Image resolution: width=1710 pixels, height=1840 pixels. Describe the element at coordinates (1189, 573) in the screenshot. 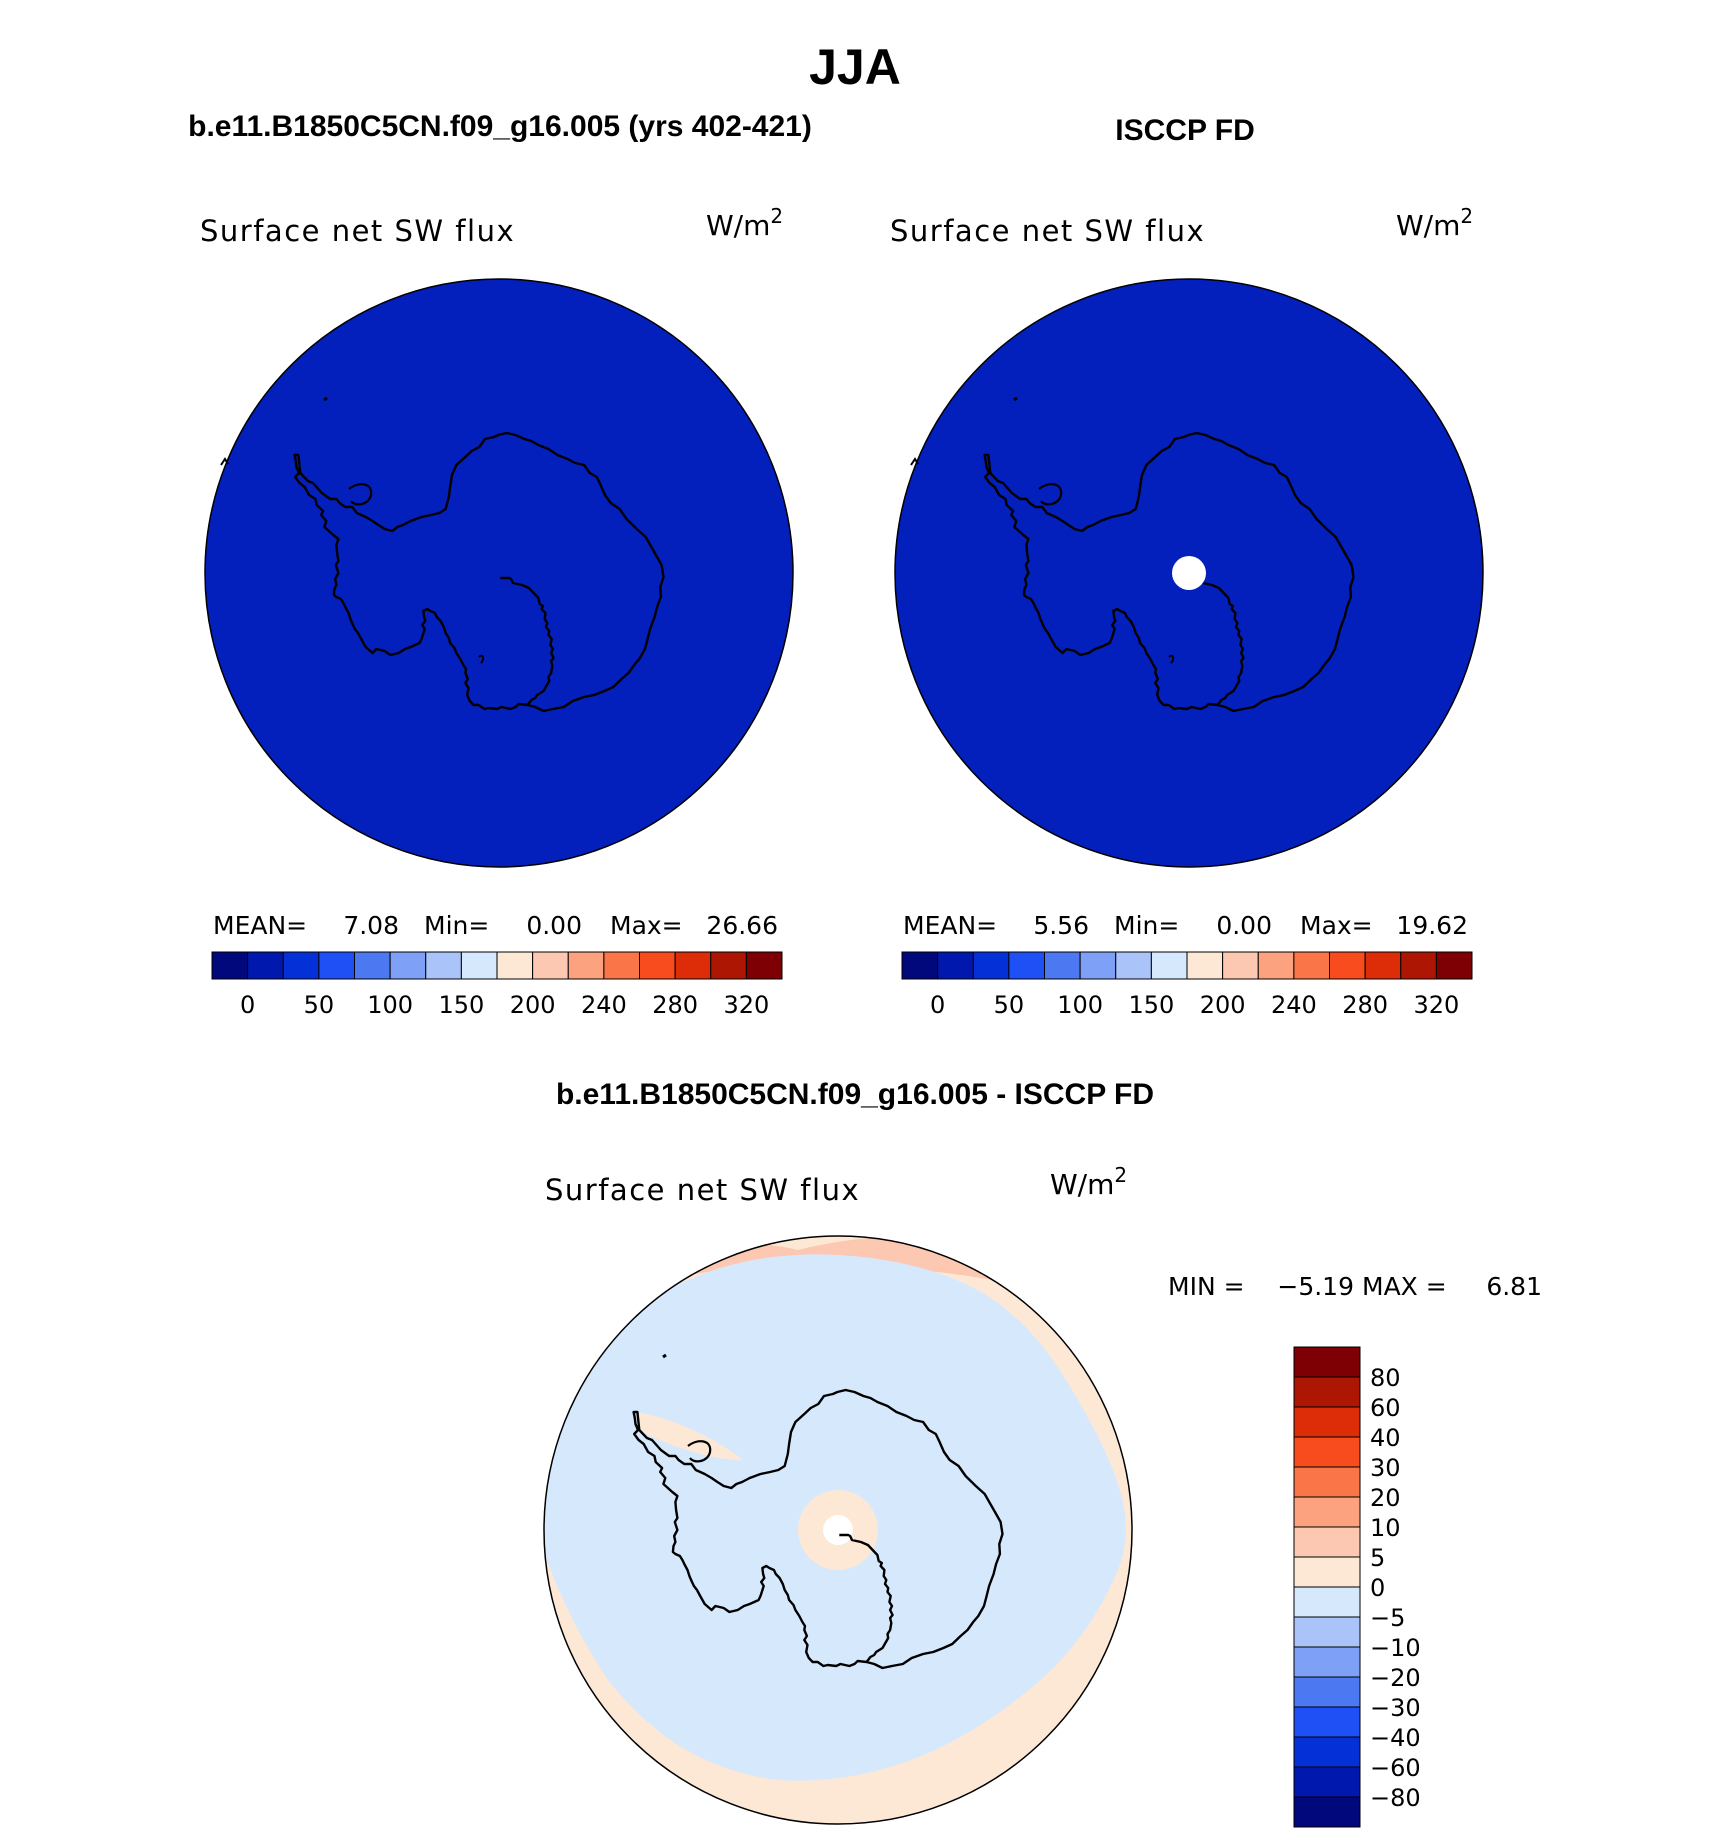

I see `pole-gap` at that location.